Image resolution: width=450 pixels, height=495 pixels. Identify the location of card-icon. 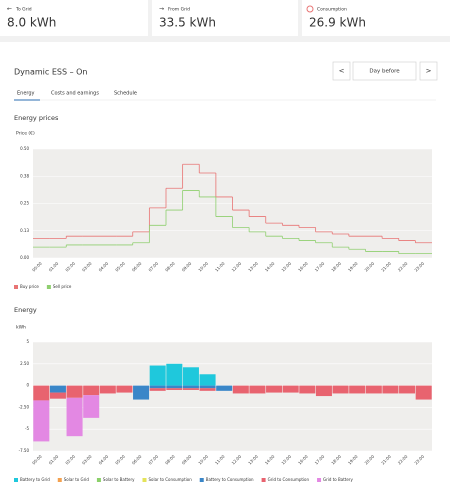
(310, 9).